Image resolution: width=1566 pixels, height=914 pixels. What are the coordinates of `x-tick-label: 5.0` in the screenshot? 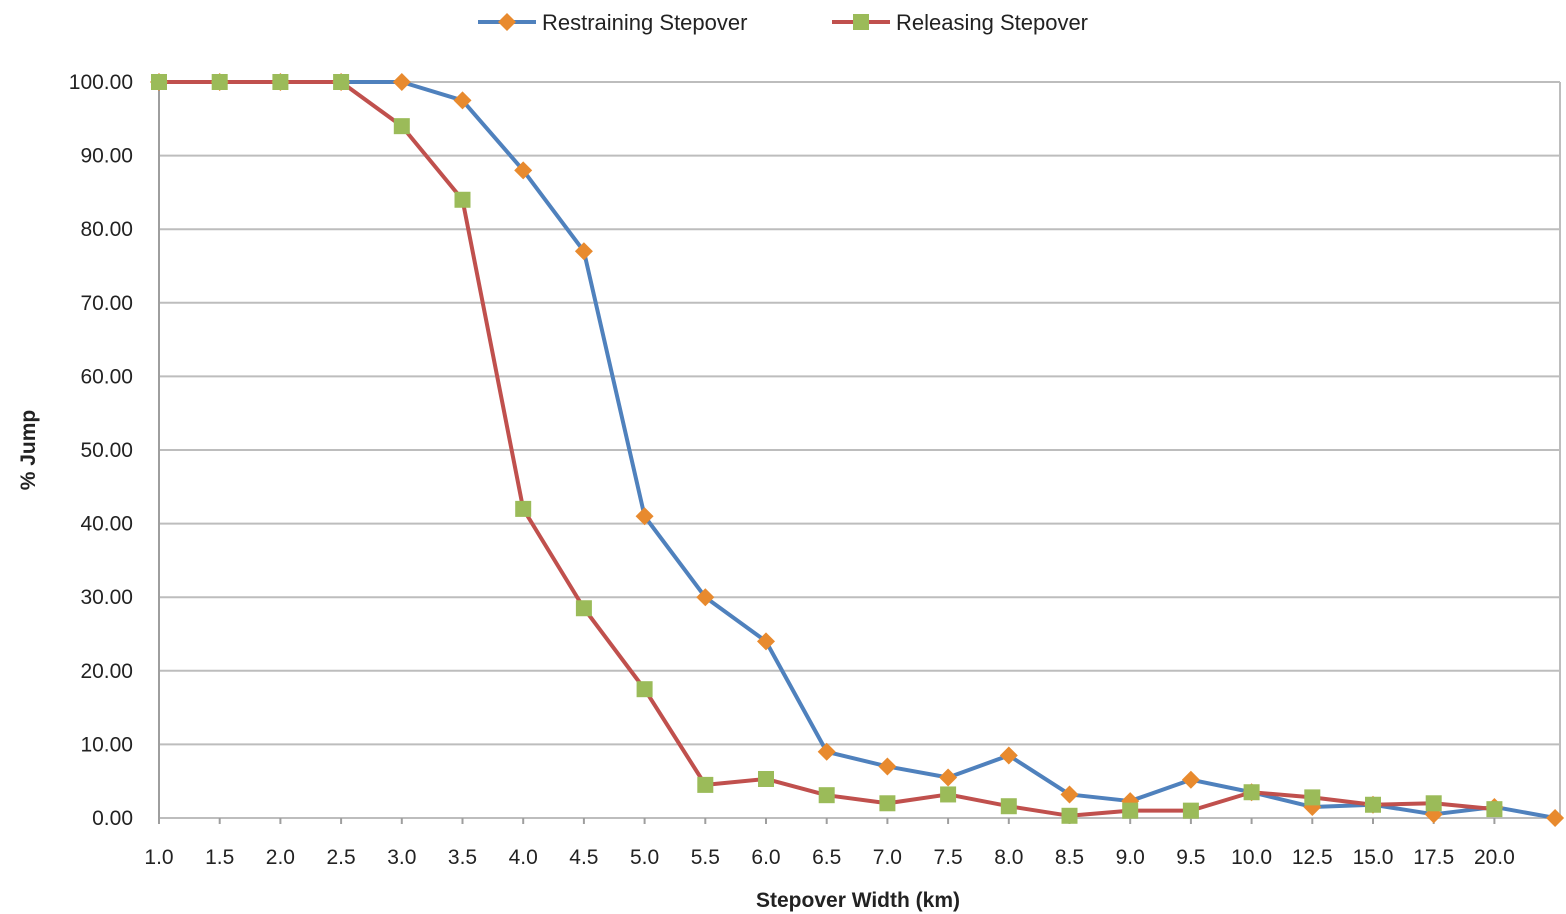 It's located at (644, 857).